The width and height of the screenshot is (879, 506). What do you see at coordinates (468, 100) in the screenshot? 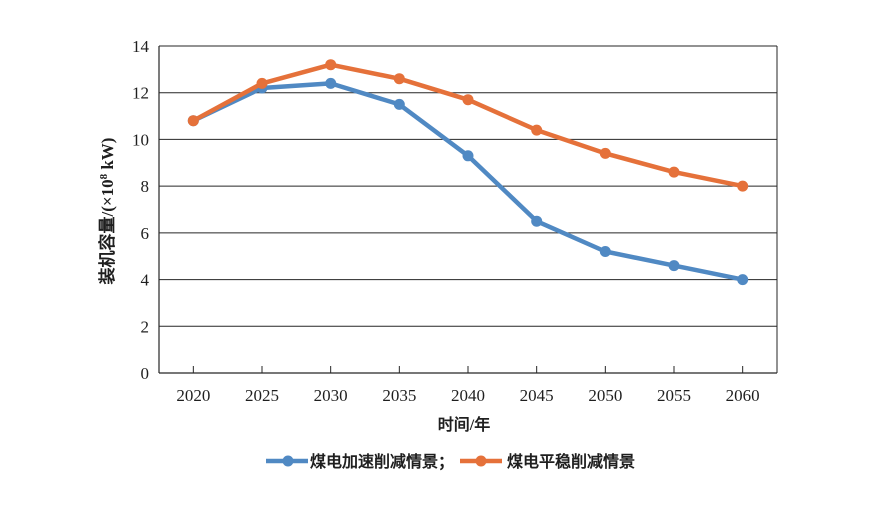
I see `data-point-s1-2040` at bounding box center [468, 100].